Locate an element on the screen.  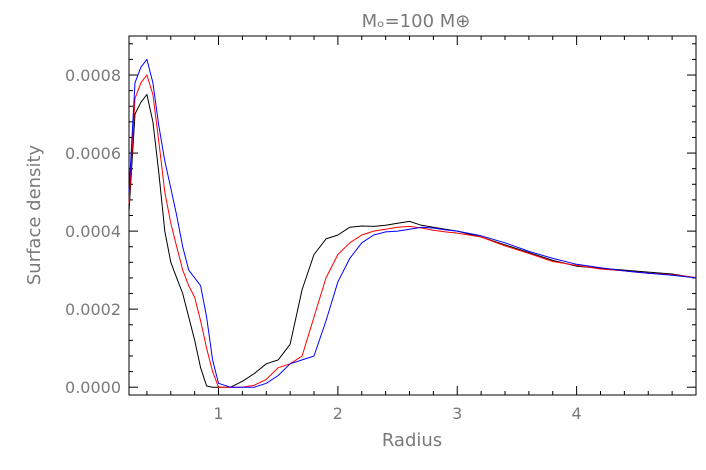
y-tick-label: 0.0006 is located at coordinates (93, 153).